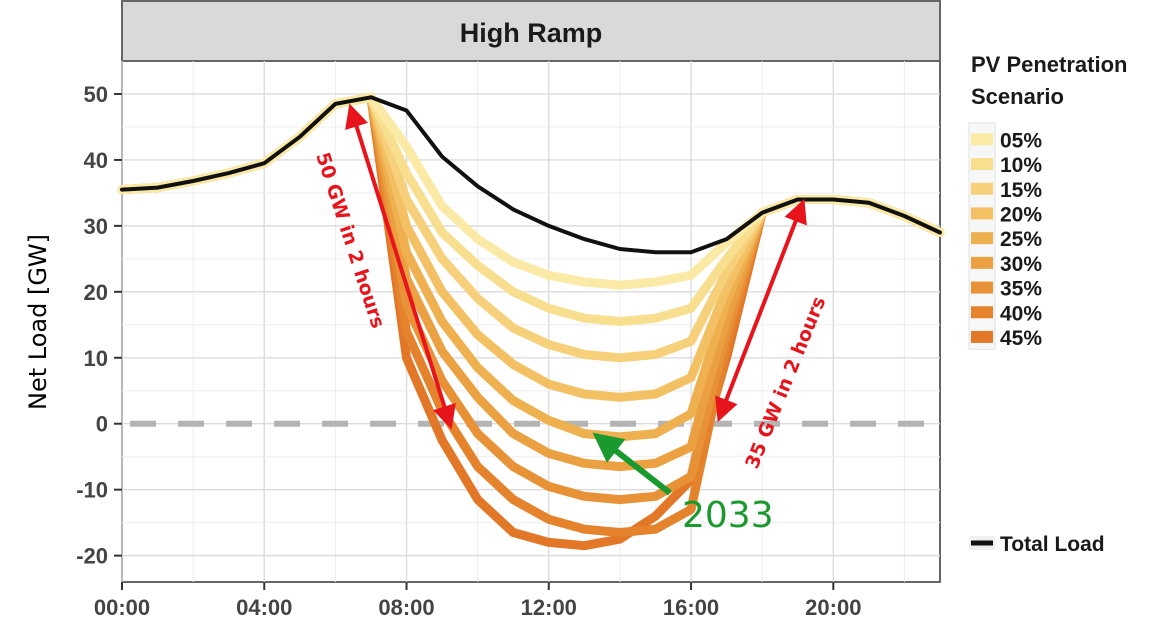  I want to click on legend-label: 40%, so click(1021, 313).